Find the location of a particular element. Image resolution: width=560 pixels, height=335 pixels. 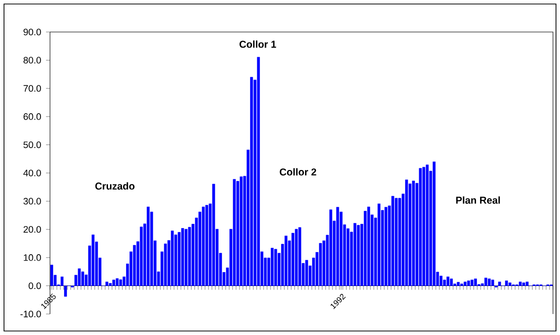

annotation: Cruzado is located at coordinates (114, 186).